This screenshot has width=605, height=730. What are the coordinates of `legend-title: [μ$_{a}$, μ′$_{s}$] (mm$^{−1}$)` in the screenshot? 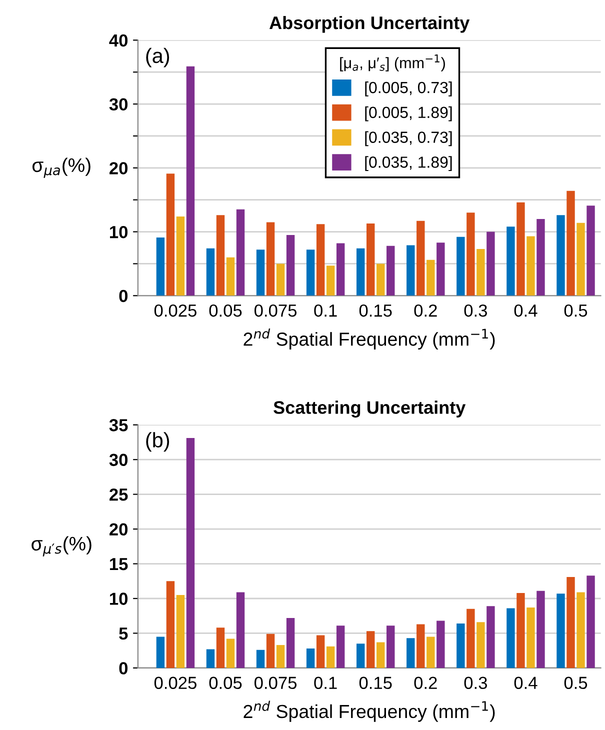 It's located at (392, 63).